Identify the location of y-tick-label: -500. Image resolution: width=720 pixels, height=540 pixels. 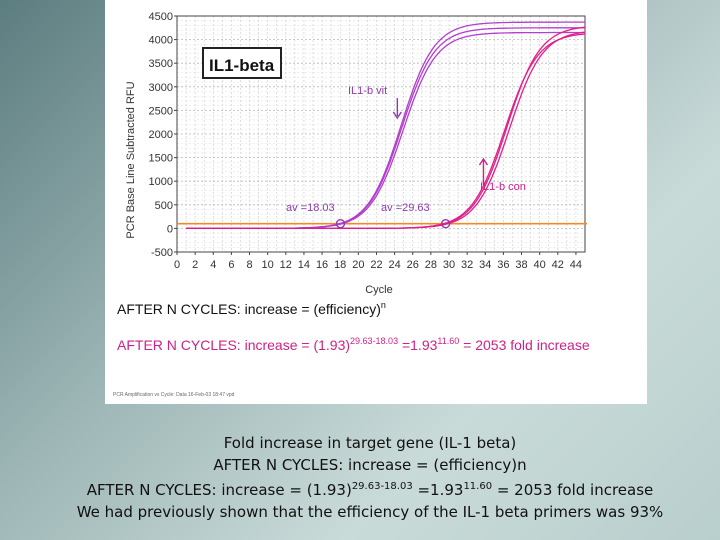
(162, 253).